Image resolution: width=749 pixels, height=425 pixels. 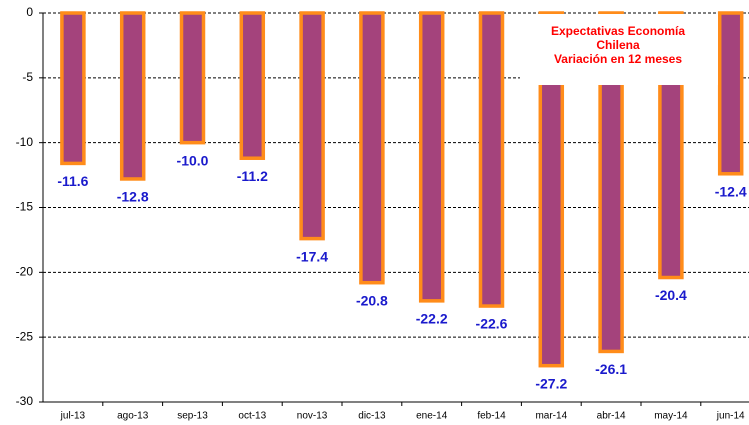 What do you see at coordinates (618, 31) in the screenshot?
I see `chart-title: Expectativas Economía` at bounding box center [618, 31].